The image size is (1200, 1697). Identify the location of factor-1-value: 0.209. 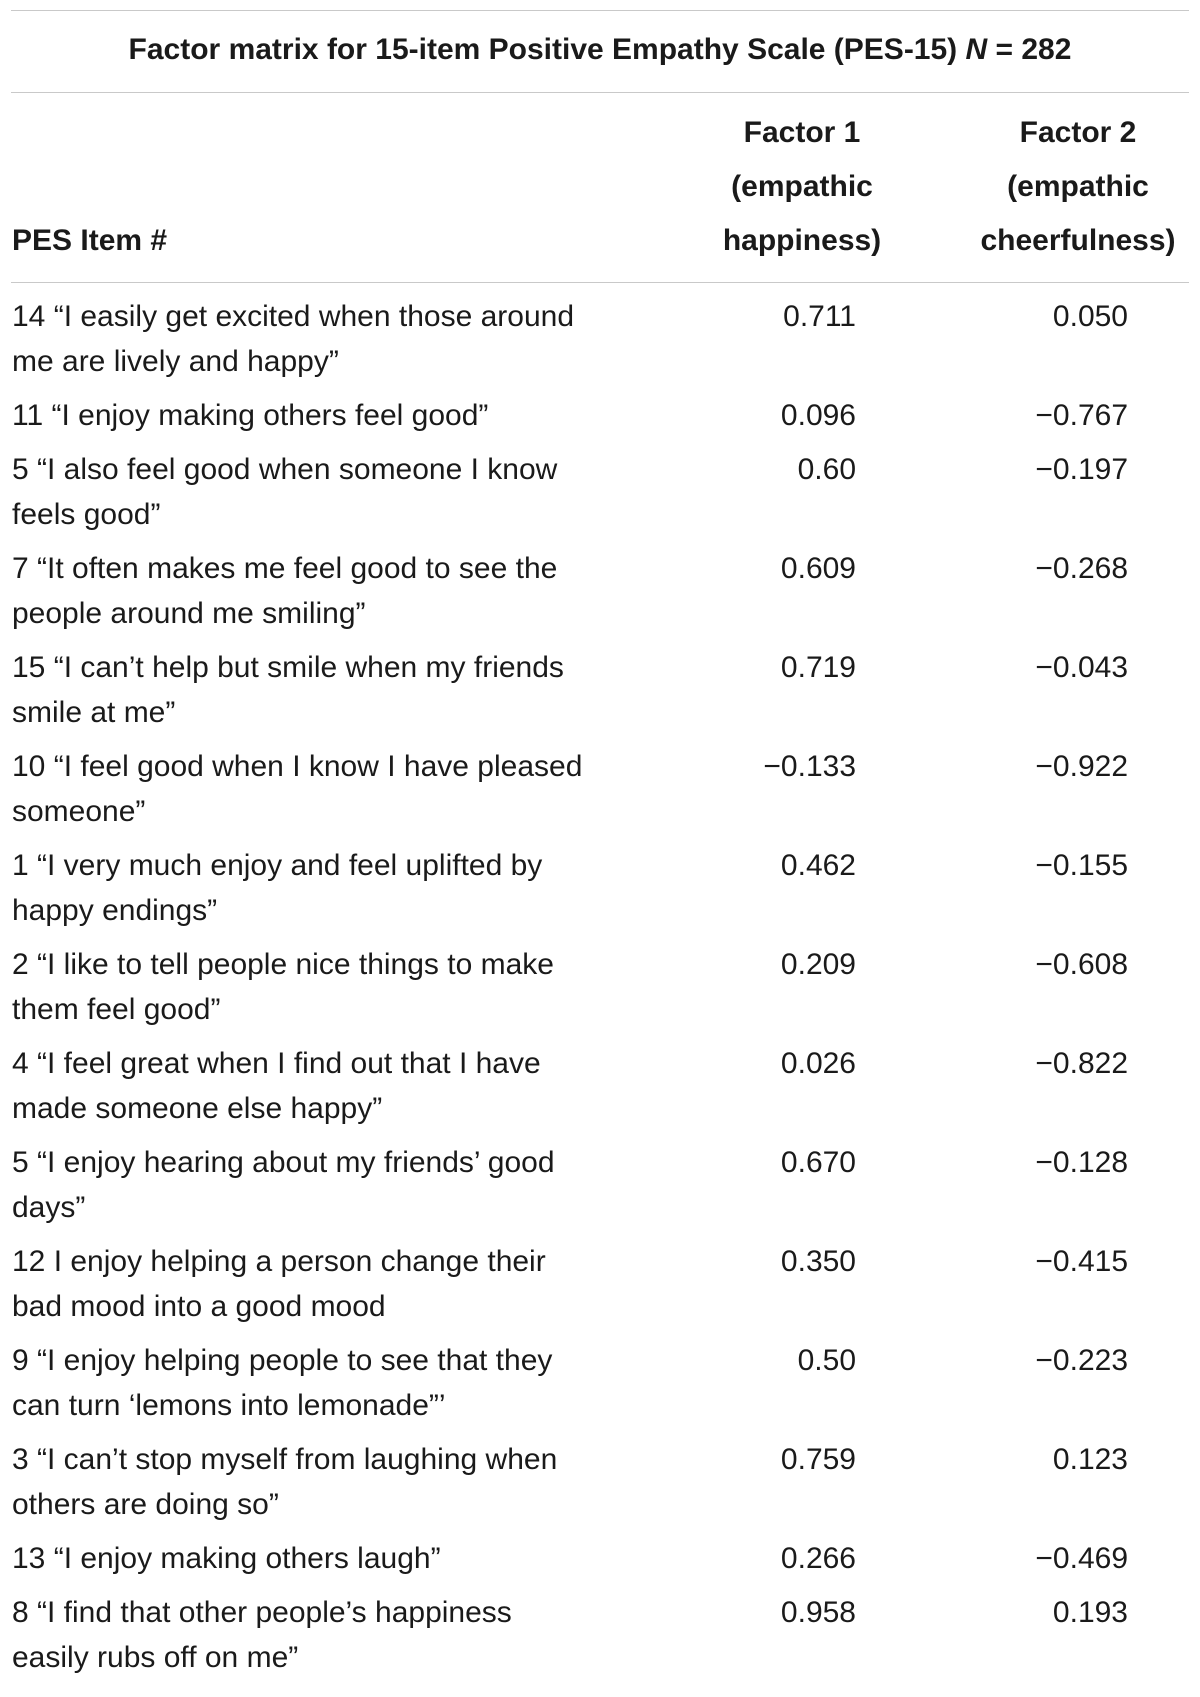
(818, 964).